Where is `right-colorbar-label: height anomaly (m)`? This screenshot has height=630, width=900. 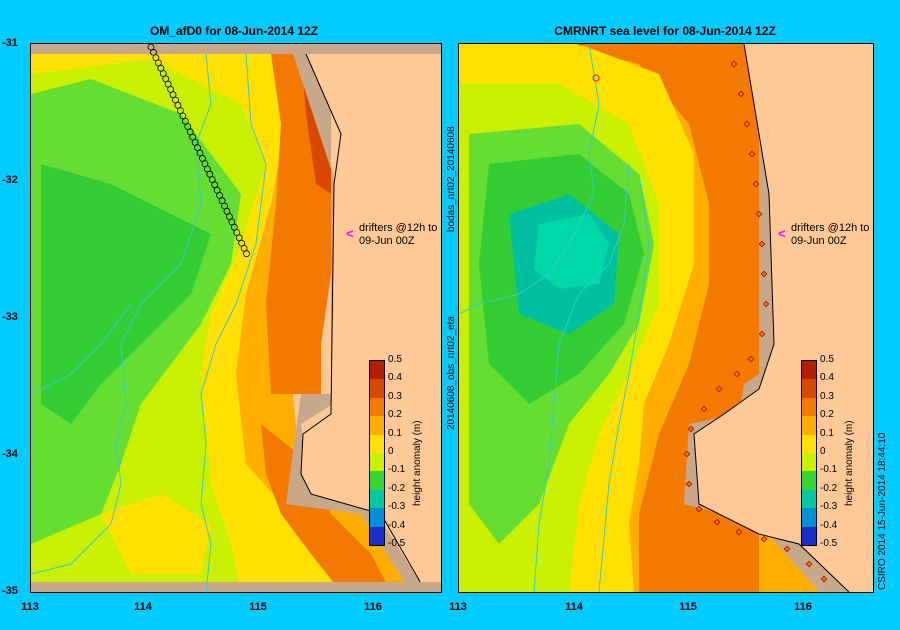
right-colorbar-label: height anomaly (m) is located at coordinates (849, 463).